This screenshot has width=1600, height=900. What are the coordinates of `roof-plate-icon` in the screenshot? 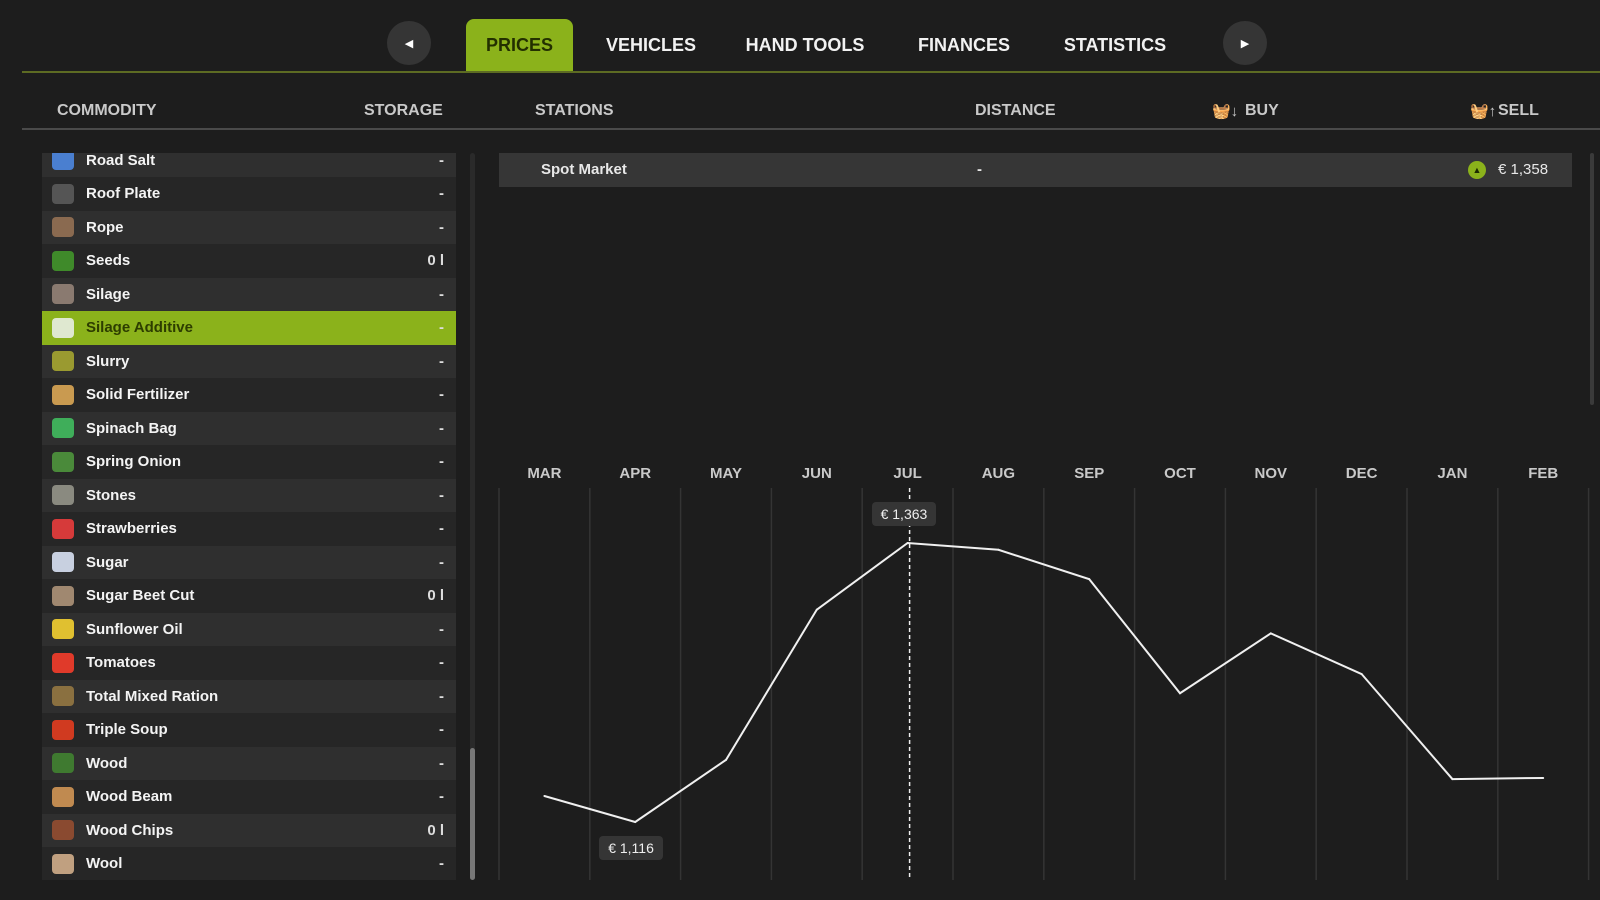 It's located at (63, 193).